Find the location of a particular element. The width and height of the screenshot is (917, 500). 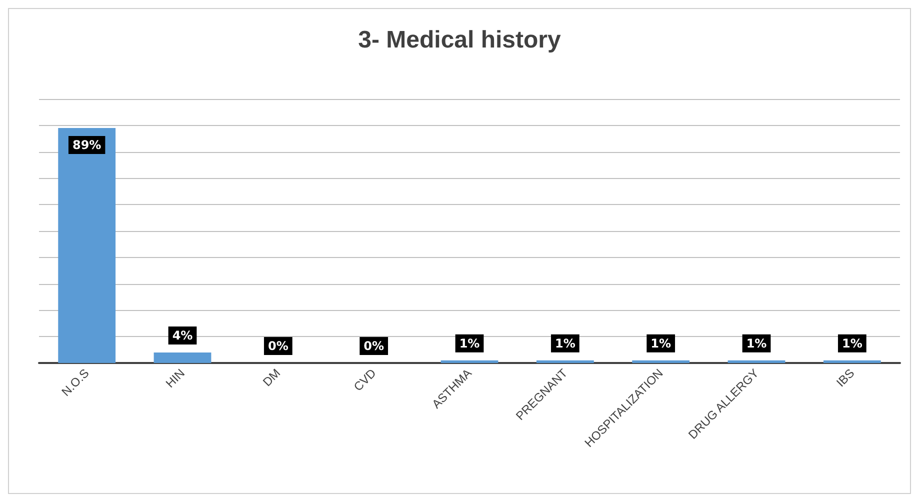

data-label: 4% is located at coordinates (182, 335).